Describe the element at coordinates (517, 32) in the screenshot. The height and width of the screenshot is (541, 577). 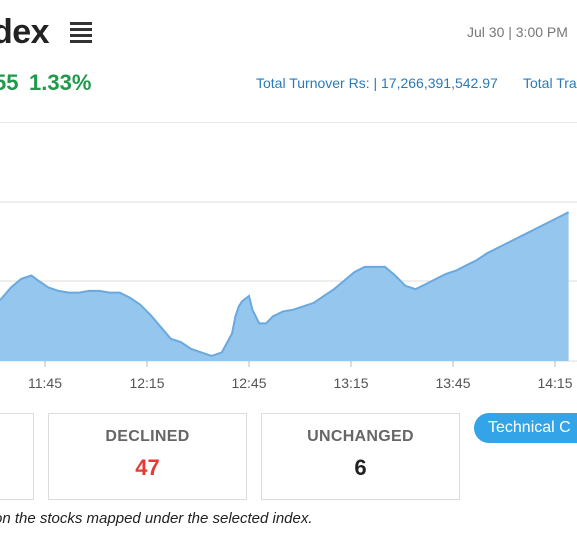
I see `datetime-label: Jul 30 | 3:00 PM` at that location.